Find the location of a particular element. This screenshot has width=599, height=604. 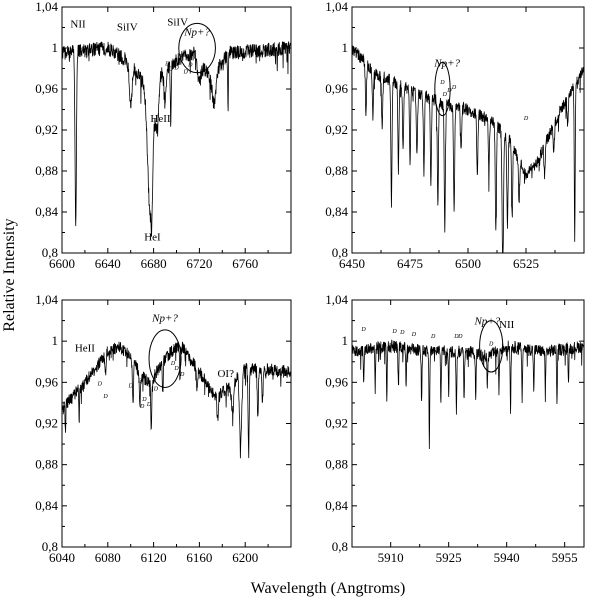

x-tick-label: 6525 is located at coordinates (526, 263).